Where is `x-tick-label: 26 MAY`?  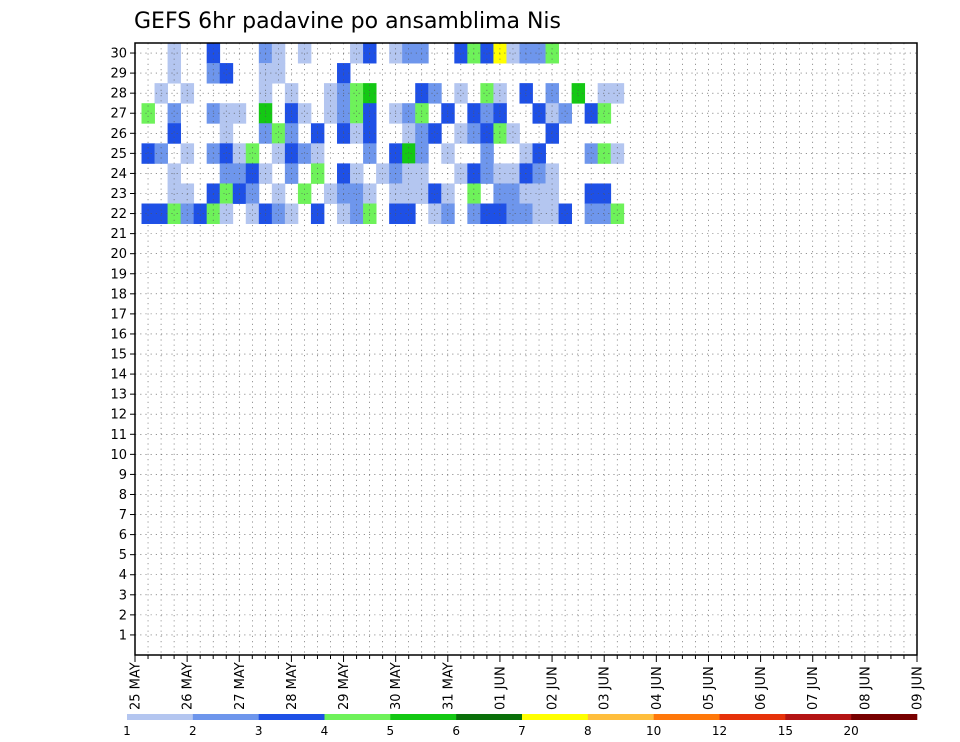
x-tick-label: 26 MAY is located at coordinates (188, 686).